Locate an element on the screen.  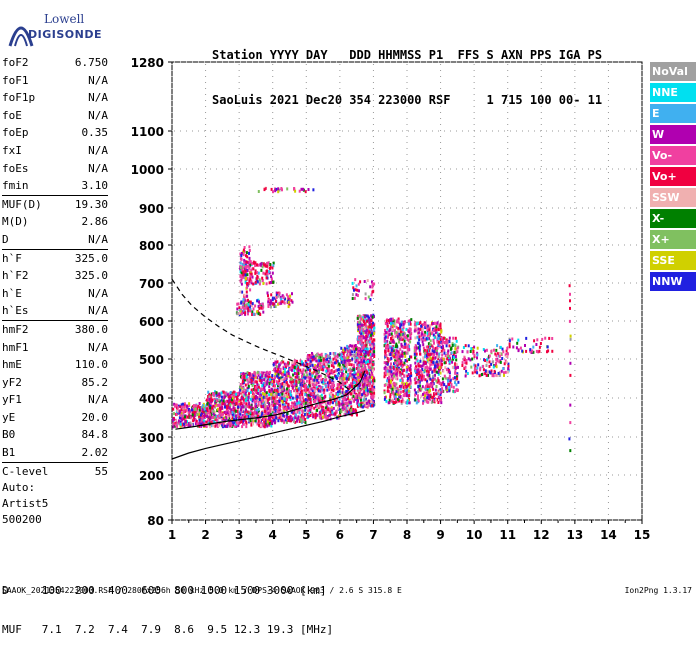
x-tick-label: 5 is located at coordinates (306, 535).